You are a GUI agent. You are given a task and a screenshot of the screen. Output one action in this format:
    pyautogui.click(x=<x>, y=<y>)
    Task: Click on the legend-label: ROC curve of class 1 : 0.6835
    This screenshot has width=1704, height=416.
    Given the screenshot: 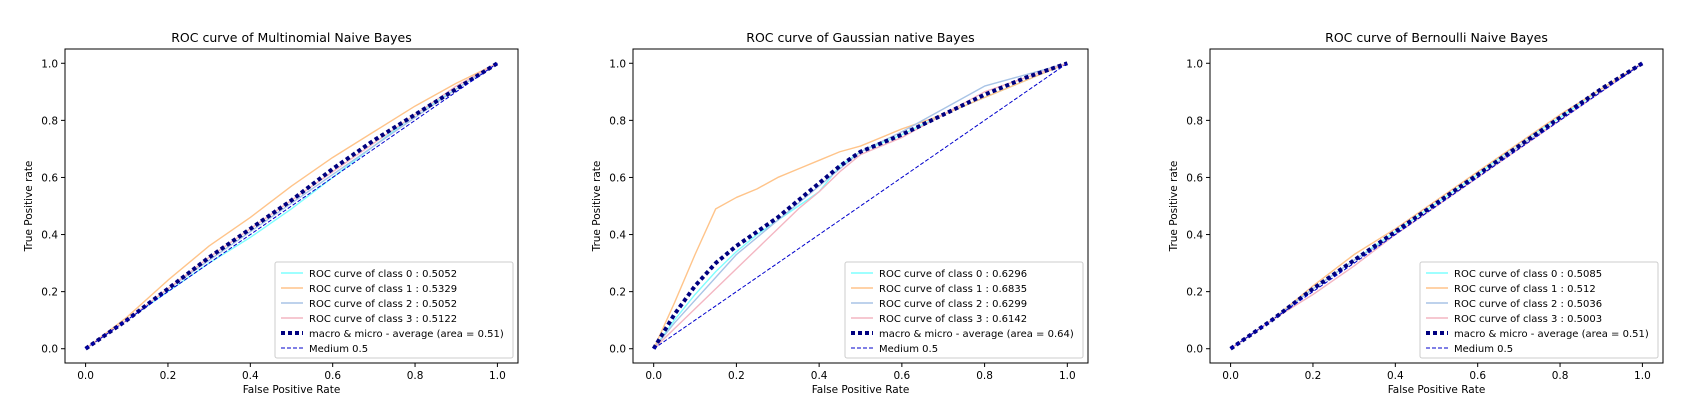 What is the action you would take?
    pyautogui.click(x=953, y=289)
    